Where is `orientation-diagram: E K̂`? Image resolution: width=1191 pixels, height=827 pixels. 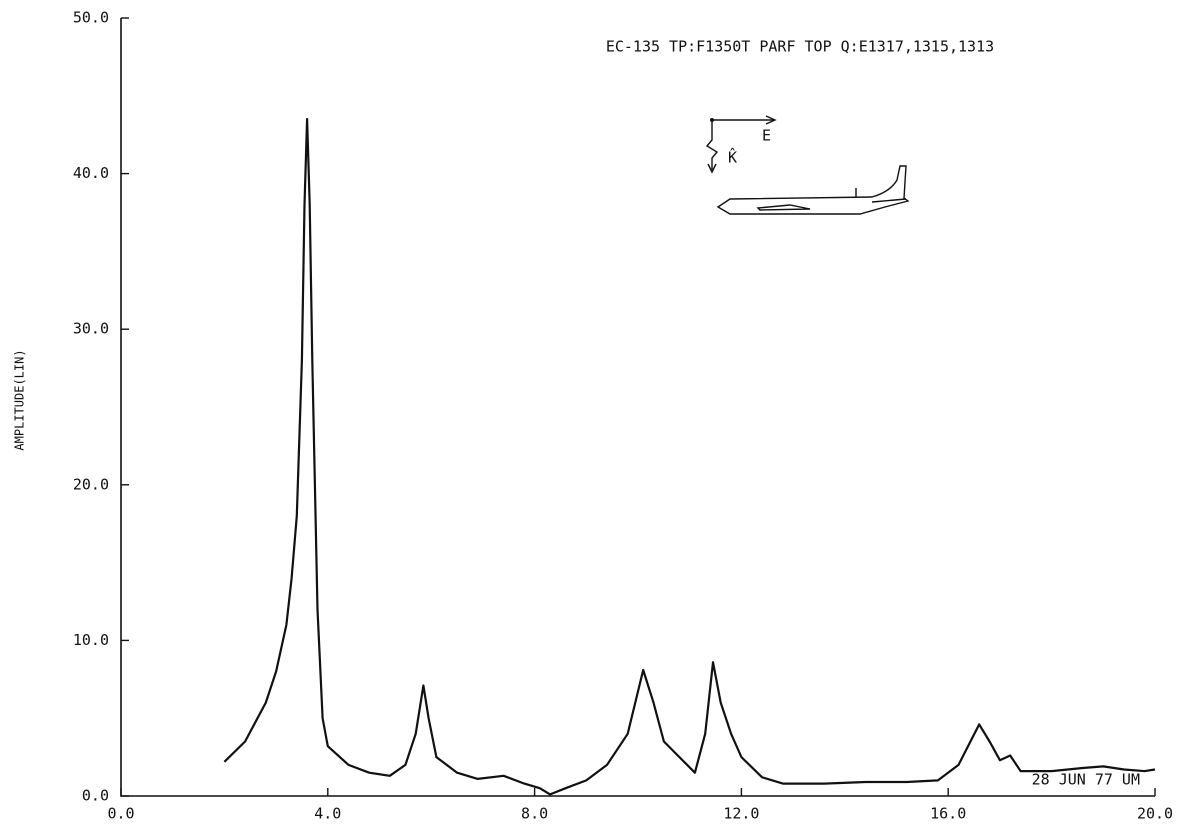
orientation-diagram: E K̂ is located at coordinates (807, 165).